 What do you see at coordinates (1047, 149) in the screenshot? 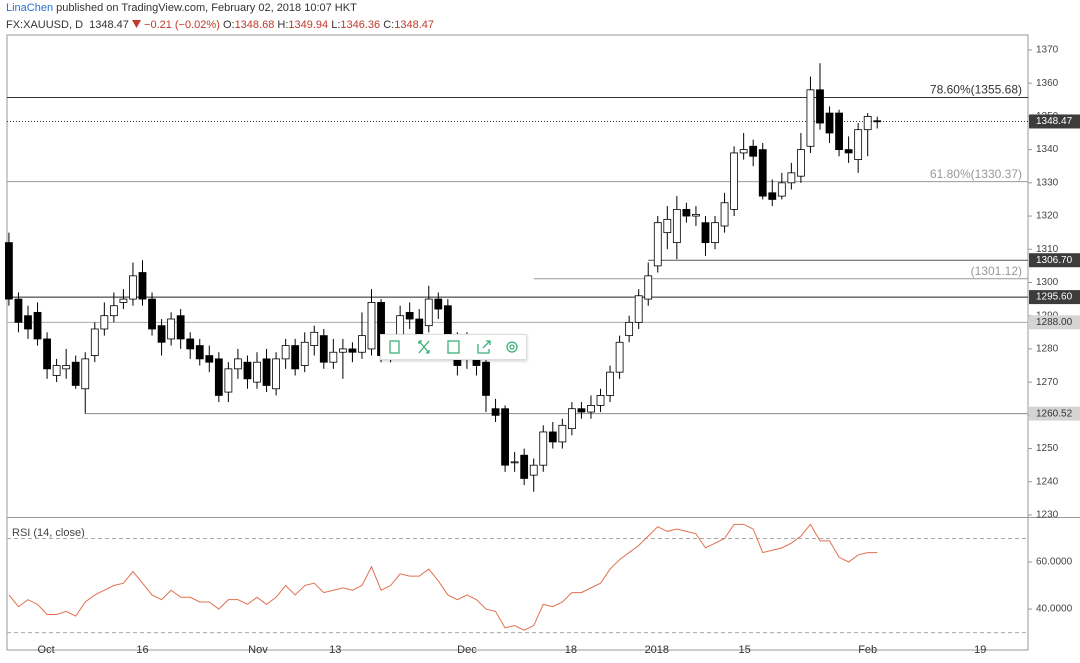
I see `y-tick-label: 1340` at bounding box center [1047, 149].